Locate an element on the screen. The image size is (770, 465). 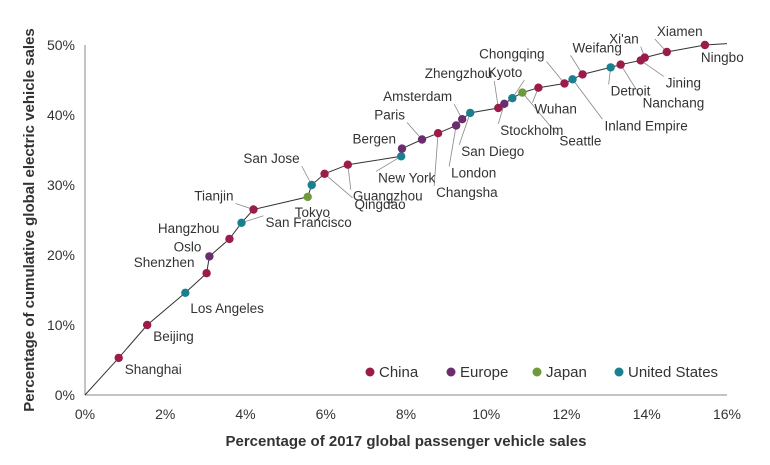
leader-chongqing is located at coordinates (555, 72).